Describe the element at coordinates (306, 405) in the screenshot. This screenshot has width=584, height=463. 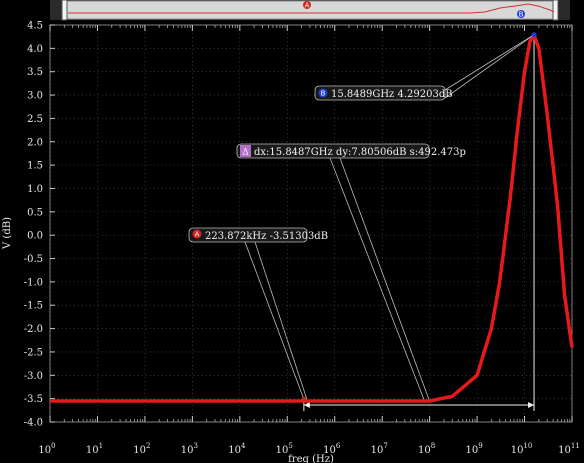
I see `delta-arrow-left-icon` at that location.